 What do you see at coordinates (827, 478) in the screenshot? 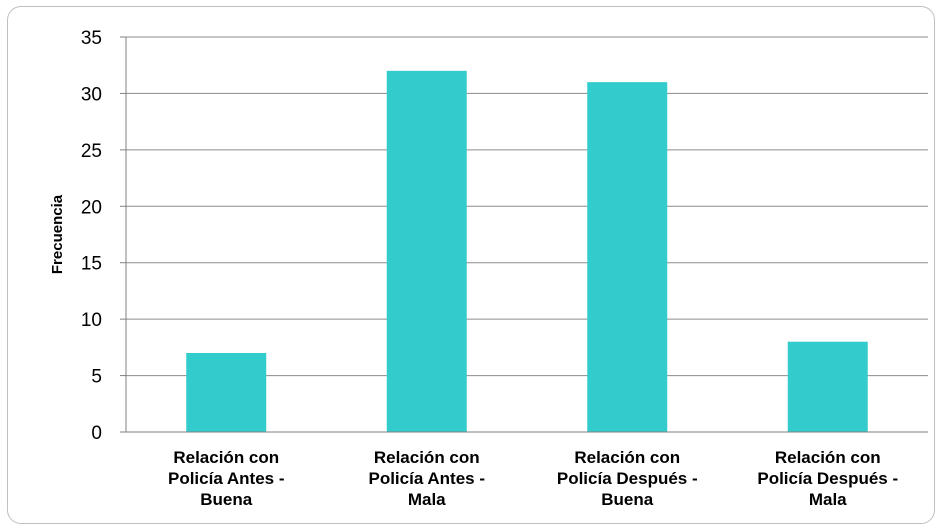
I see `x-tick-label: Relación con Policía Después -Mala` at bounding box center [827, 478].